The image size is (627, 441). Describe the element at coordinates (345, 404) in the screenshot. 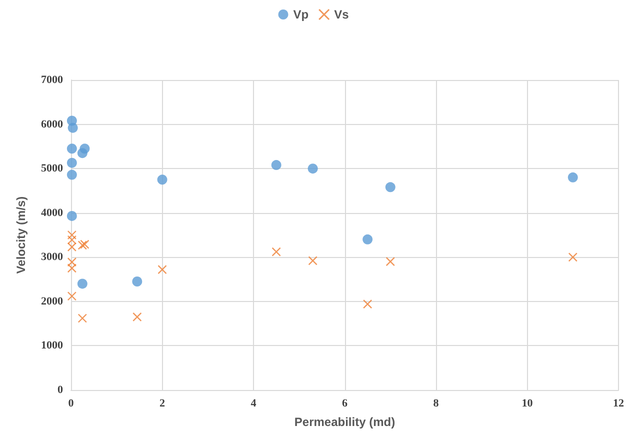

I see `x-tick-label: 6` at that location.